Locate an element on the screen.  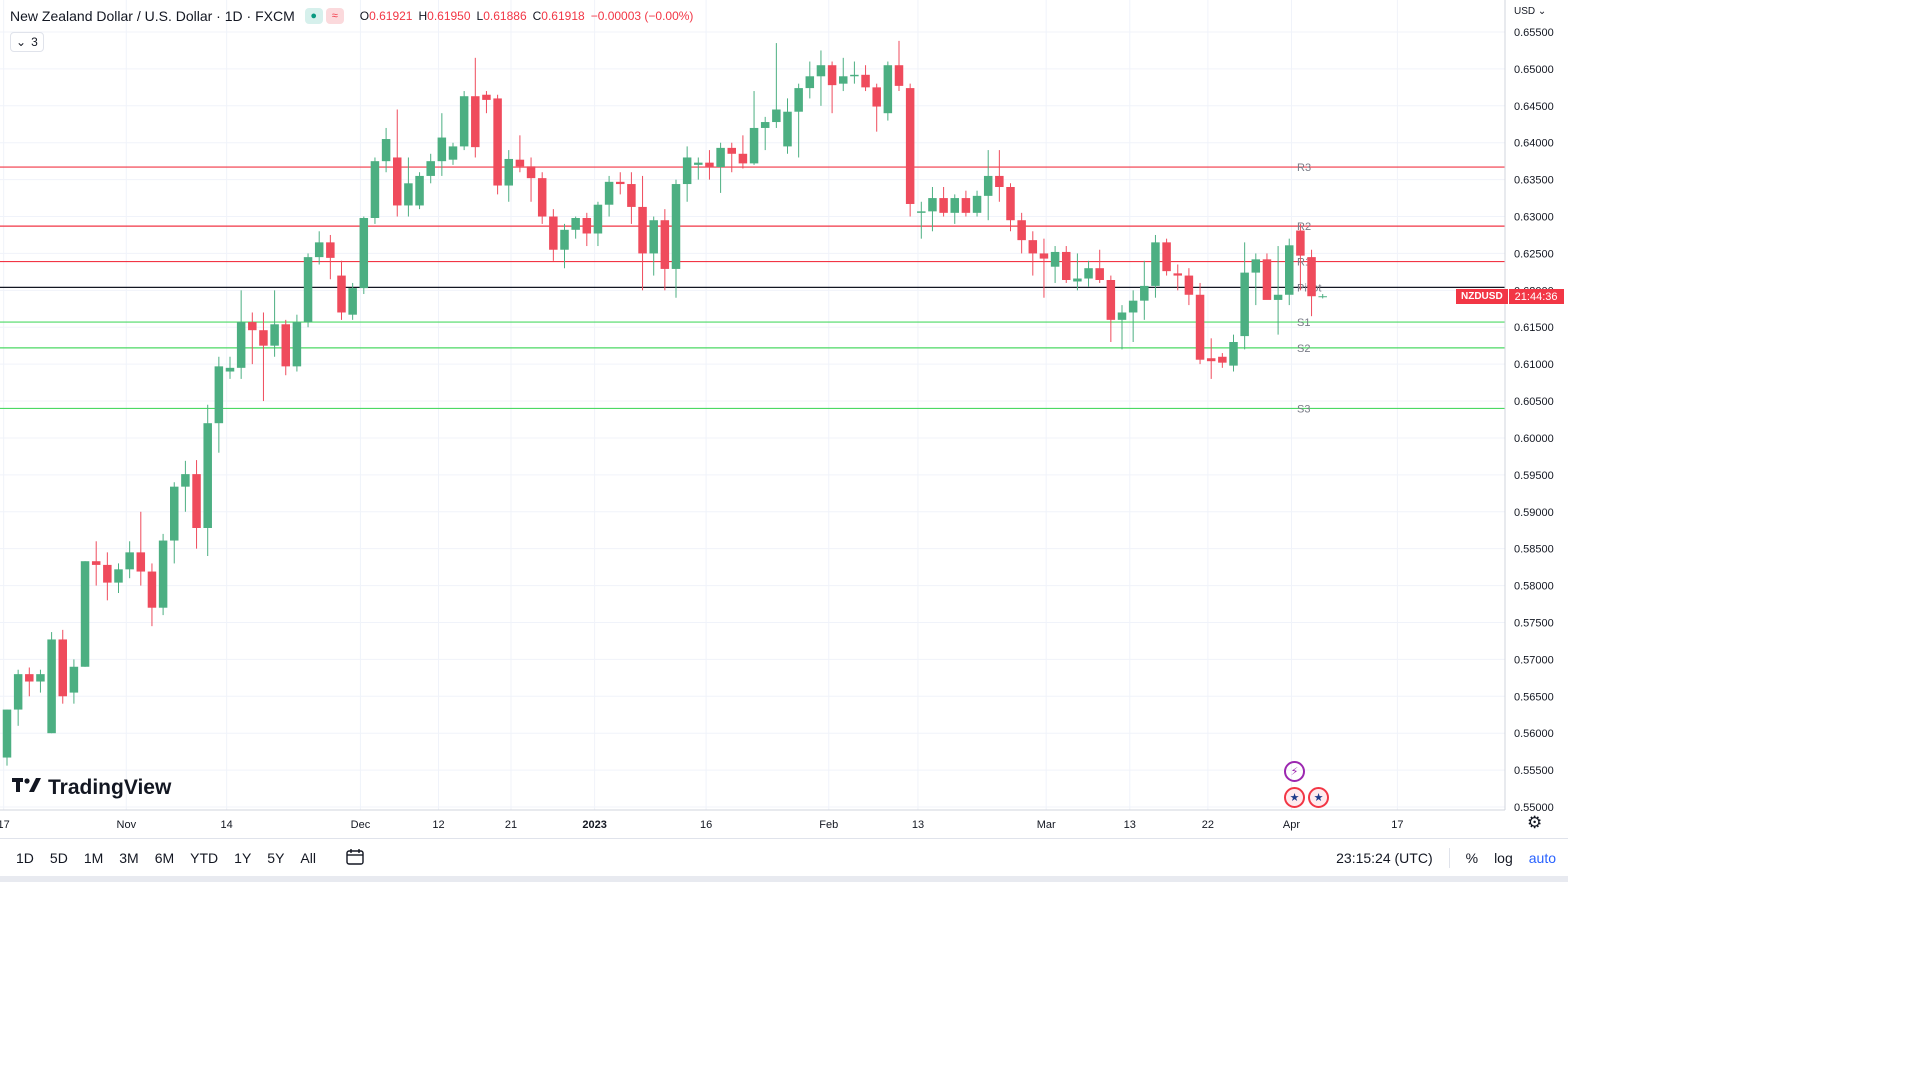
range-6m-button: 6M is located at coordinates (164, 858).